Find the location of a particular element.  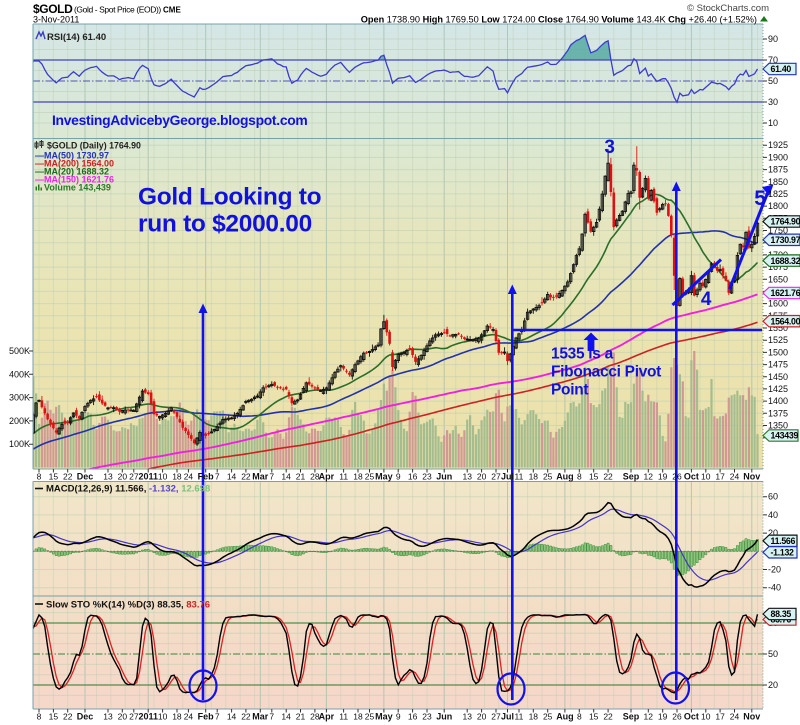

svg-text: 1400 is located at coordinates (778, 401).